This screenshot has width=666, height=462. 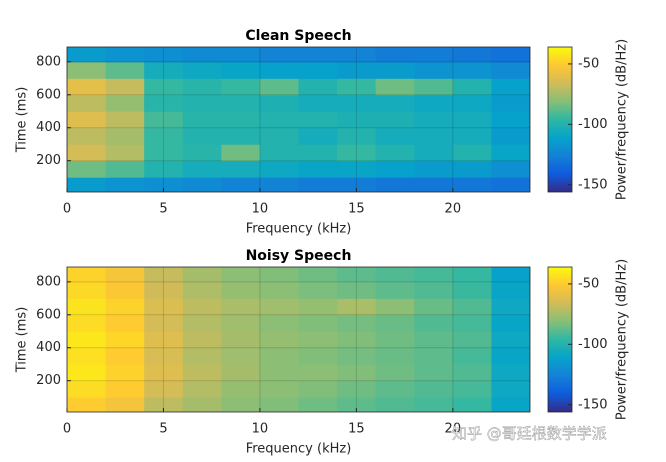 What do you see at coordinates (593, 344) in the screenshot?
I see `colorbar-tick-label: -100` at bounding box center [593, 344].